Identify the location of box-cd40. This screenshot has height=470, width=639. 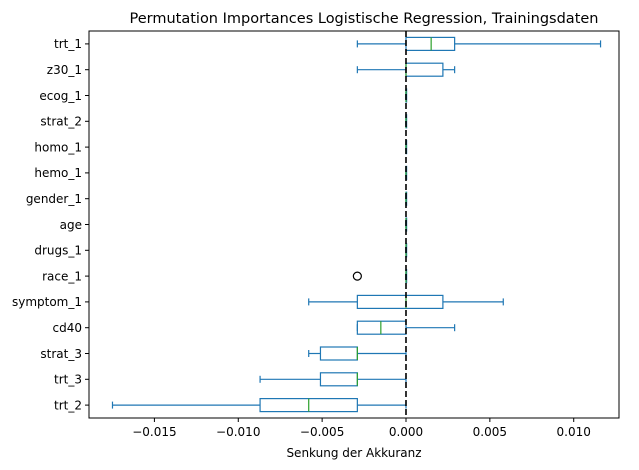
(406, 327).